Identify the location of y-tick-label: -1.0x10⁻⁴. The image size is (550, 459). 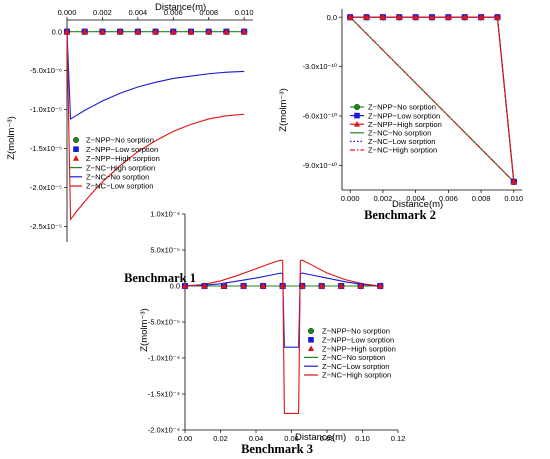
(164, 358).